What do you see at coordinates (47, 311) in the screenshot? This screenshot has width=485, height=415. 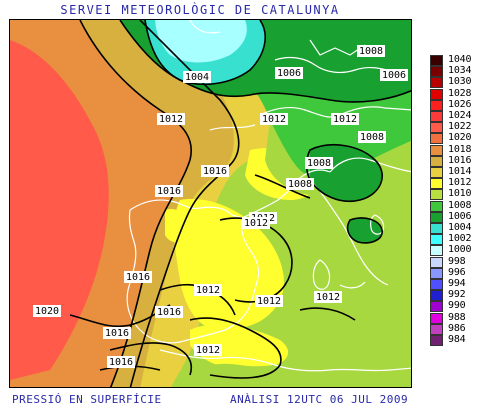 I see `isobar-label-text: 1020` at bounding box center [47, 311].